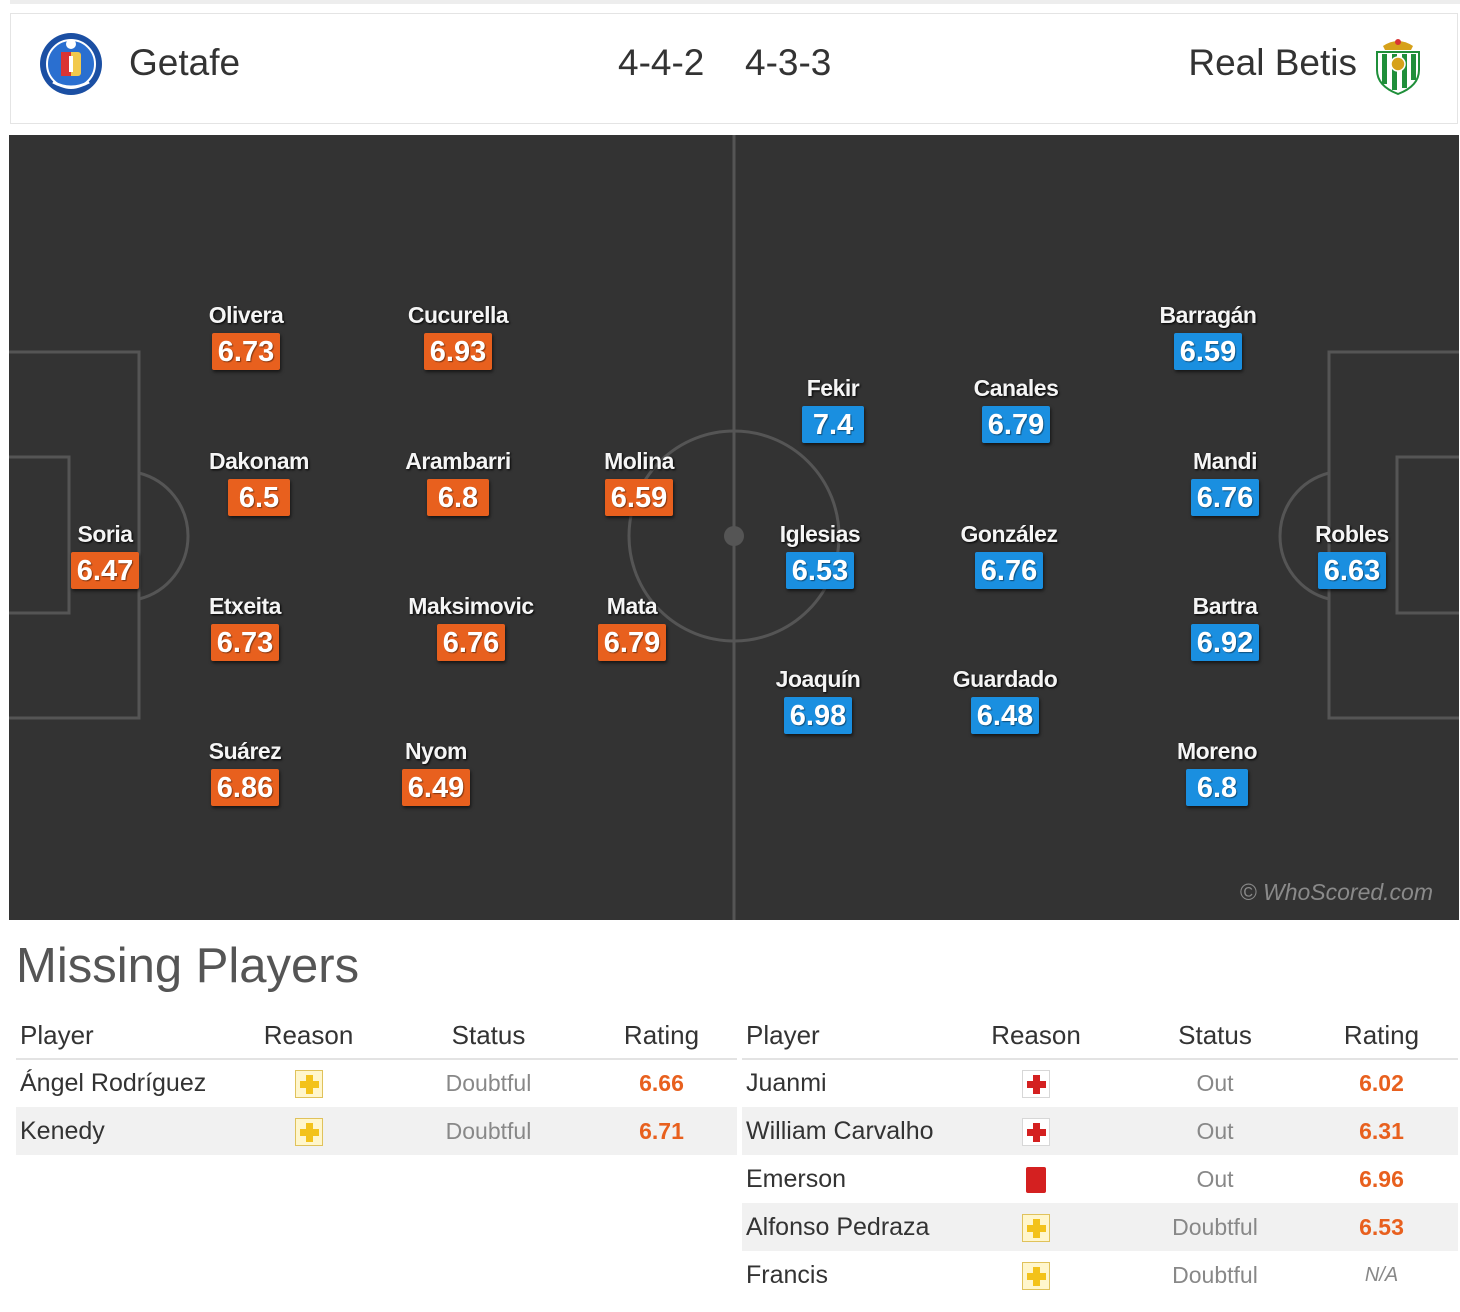 The height and width of the screenshot is (1312, 1460). I want to click on player-name: Joaquín, so click(818, 679).